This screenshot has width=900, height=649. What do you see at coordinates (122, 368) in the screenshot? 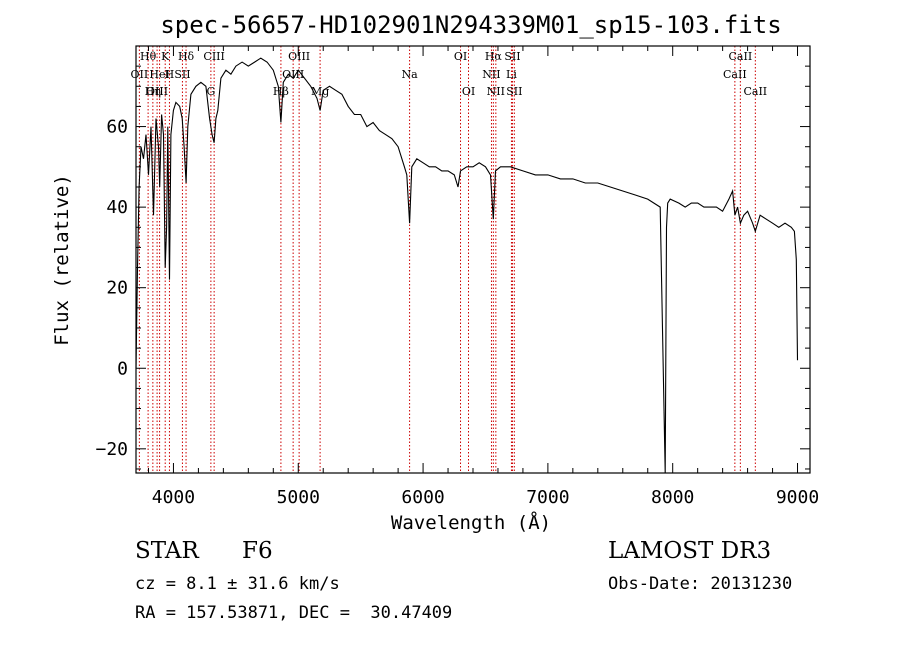
I see `y-tick-label: 0` at bounding box center [122, 368].